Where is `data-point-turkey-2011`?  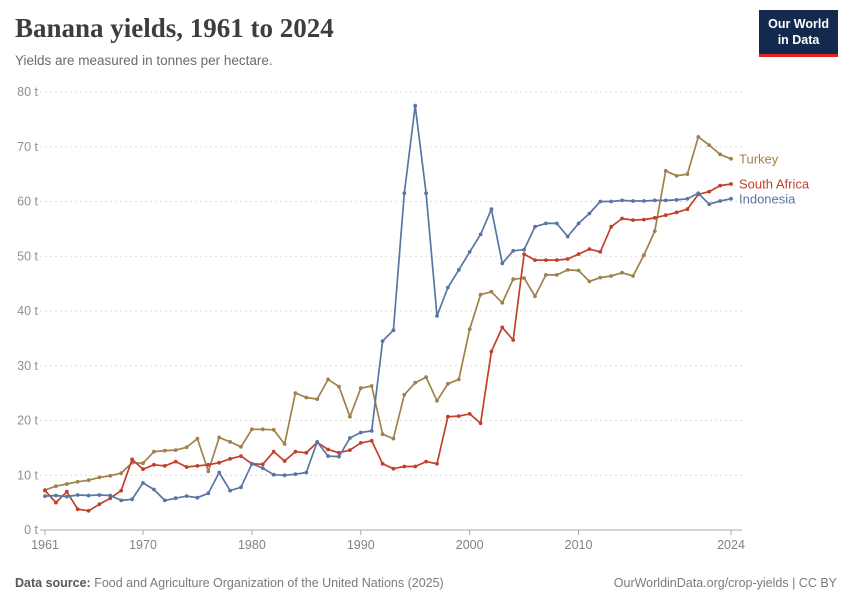
data-point-turkey-2011 is located at coordinates (589, 281).